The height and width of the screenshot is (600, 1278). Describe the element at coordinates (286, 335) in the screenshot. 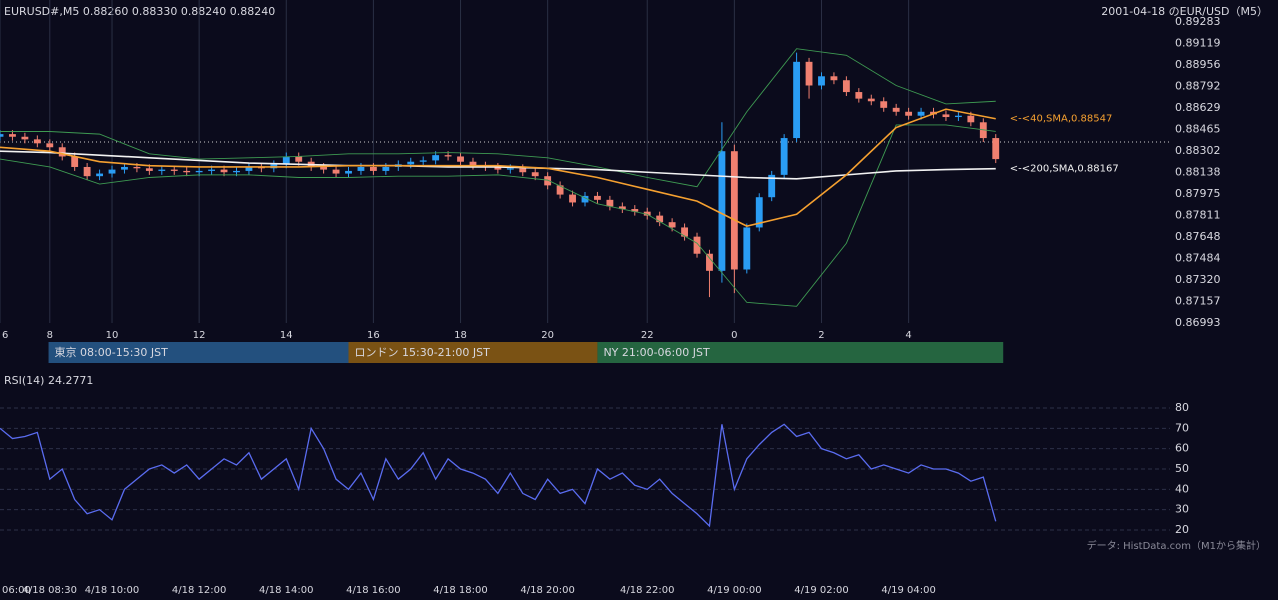

I see `x-tick-label: 14` at that location.